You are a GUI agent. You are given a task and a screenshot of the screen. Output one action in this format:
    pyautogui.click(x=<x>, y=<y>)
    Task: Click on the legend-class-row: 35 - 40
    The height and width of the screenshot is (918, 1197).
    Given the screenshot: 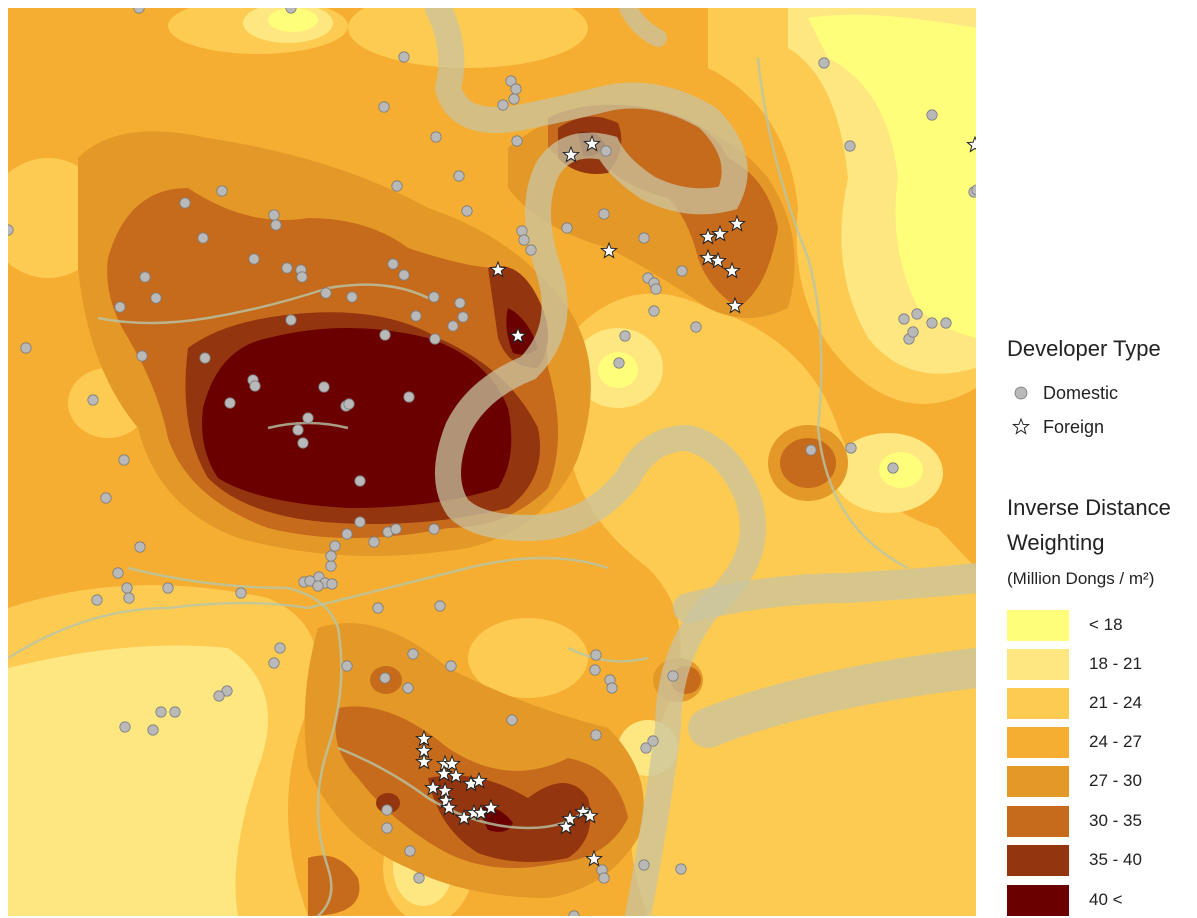 What is the action you would take?
    pyautogui.click(x=1074, y=860)
    